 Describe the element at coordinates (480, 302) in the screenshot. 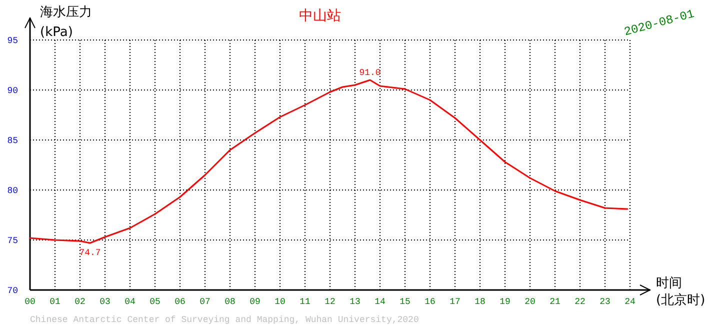

I see `x-tick-label: 18` at that location.